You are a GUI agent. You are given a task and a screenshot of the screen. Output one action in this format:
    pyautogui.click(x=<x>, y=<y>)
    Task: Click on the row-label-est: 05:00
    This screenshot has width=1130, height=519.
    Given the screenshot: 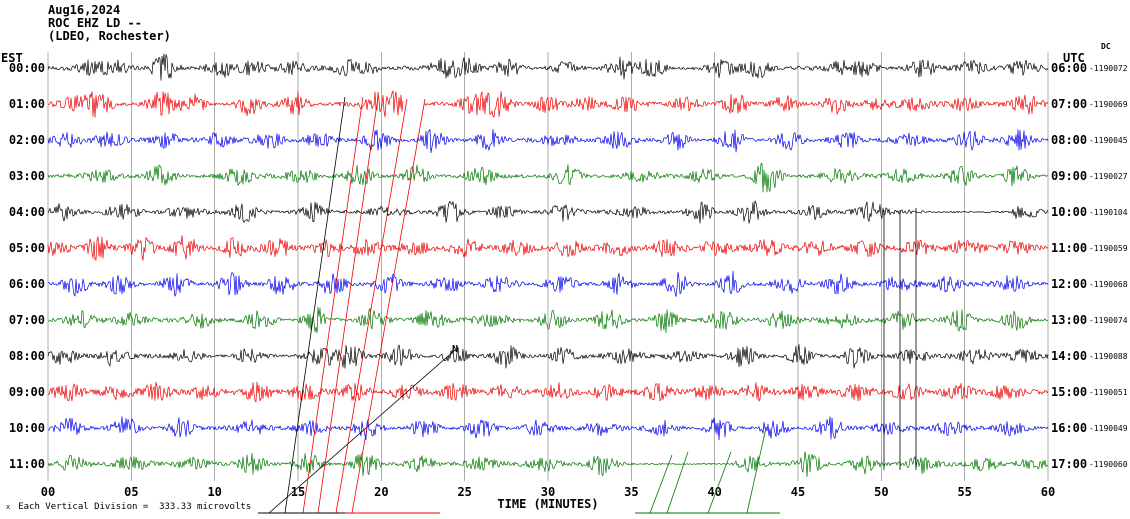 What is the action you would take?
    pyautogui.click(x=27, y=248)
    